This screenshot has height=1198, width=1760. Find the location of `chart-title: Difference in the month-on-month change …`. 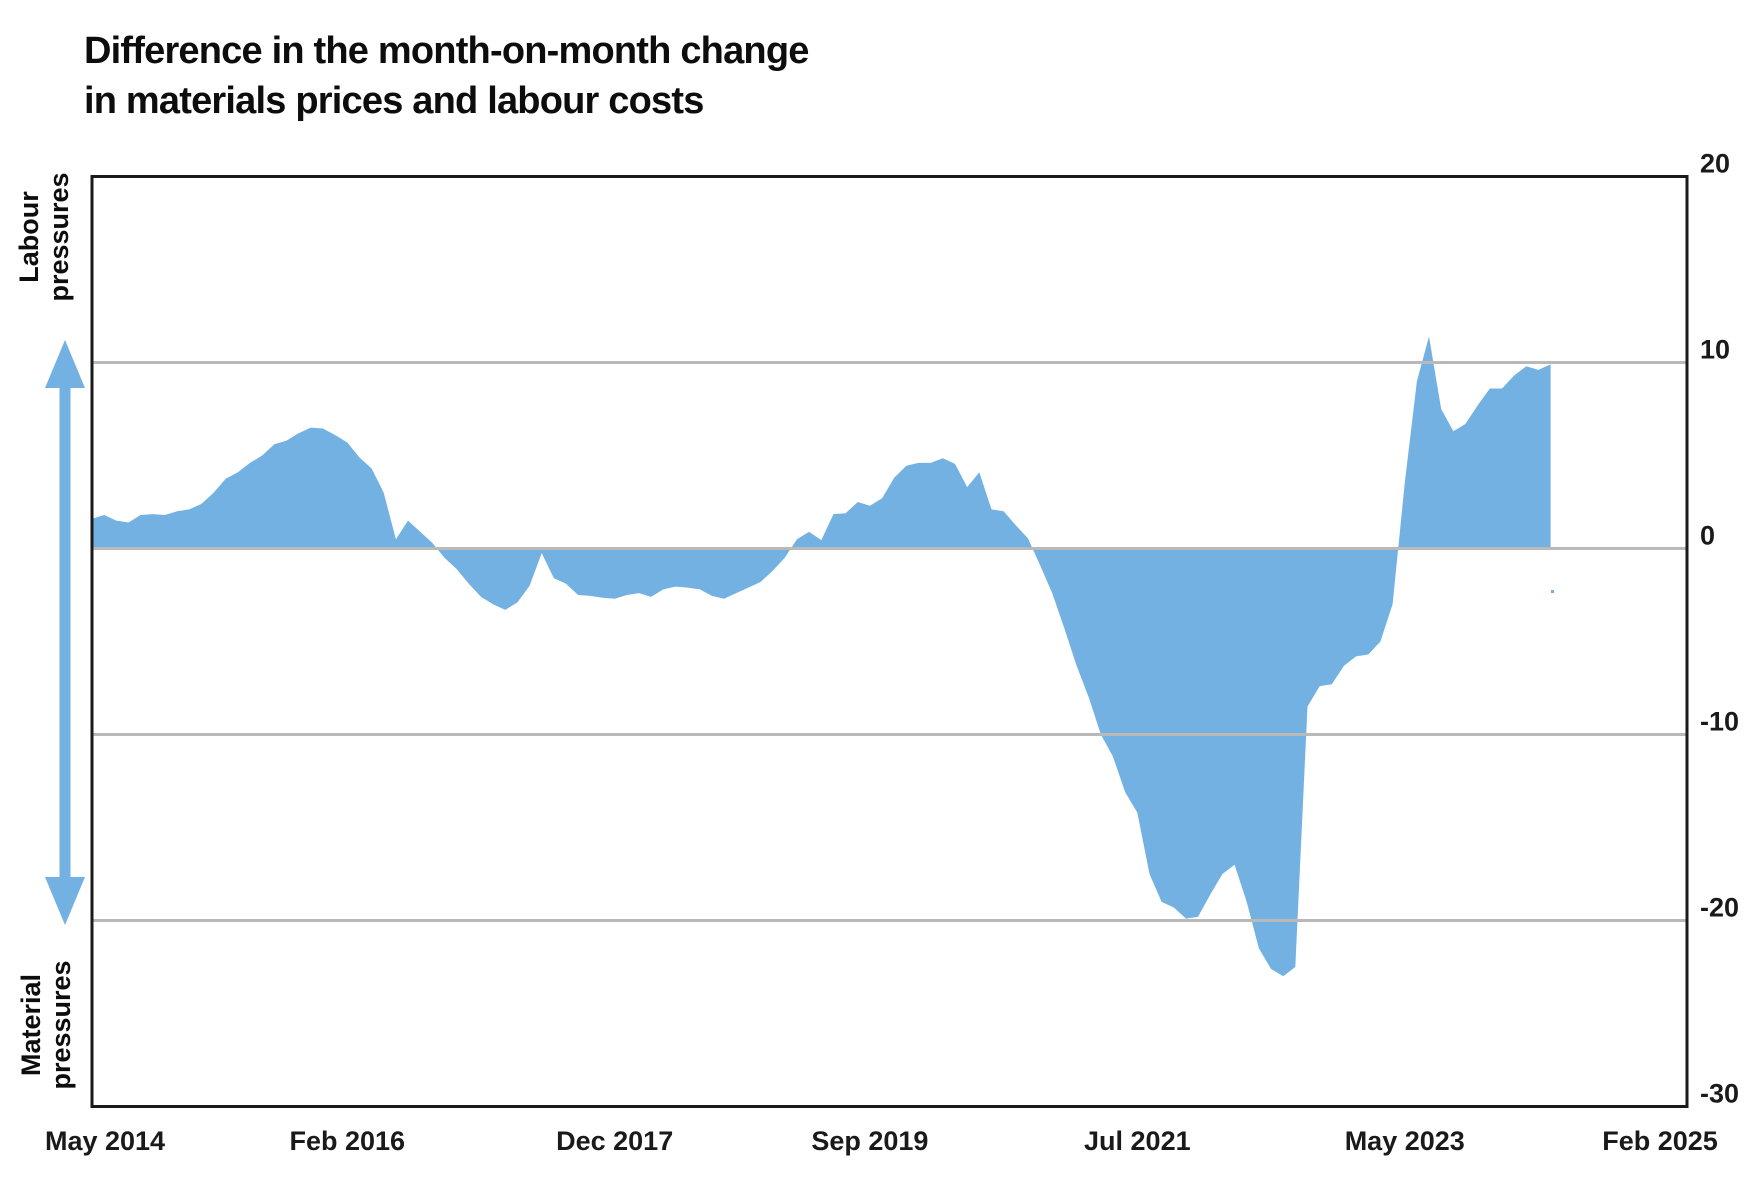

chart-title: Difference in the month-on-month change … is located at coordinates (446, 76).